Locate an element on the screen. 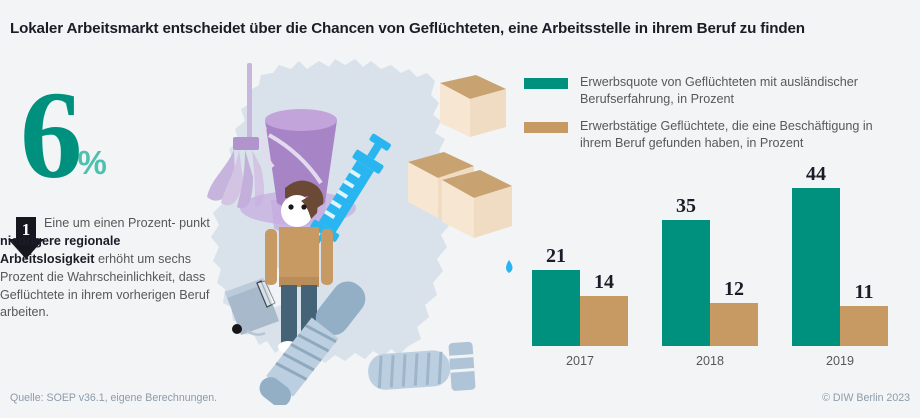  bar-value-2017-teal: 21 is located at coordinates (556, 256).